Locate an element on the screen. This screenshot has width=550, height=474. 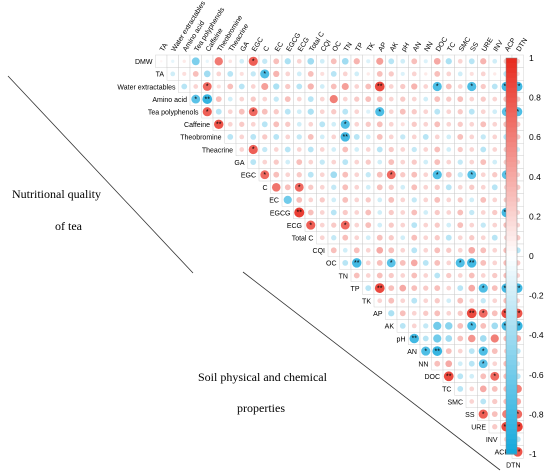
colorbar-tick-label: 0 is located at coordinates (531, 256).